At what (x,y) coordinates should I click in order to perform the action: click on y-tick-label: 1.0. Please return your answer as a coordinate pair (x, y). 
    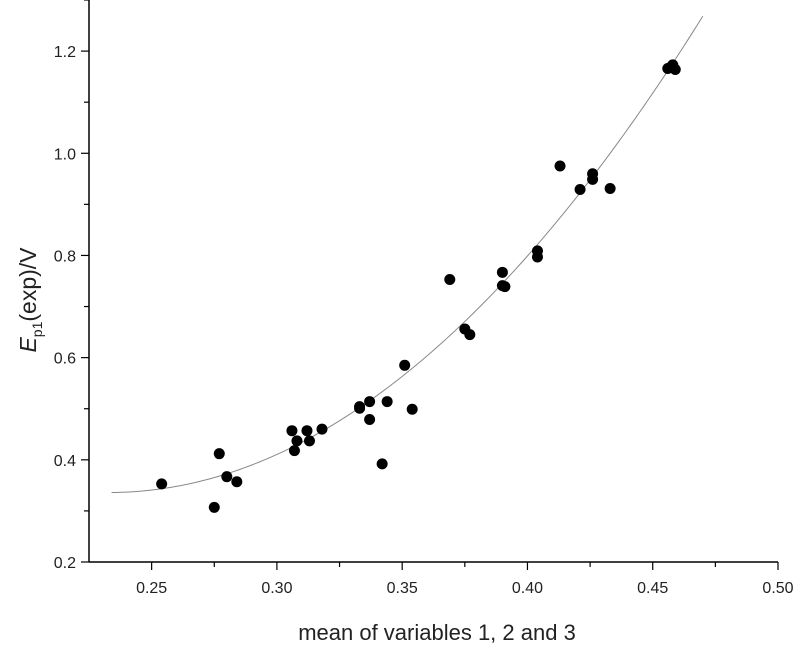
    Looking at the image, I should click on (65, 154).